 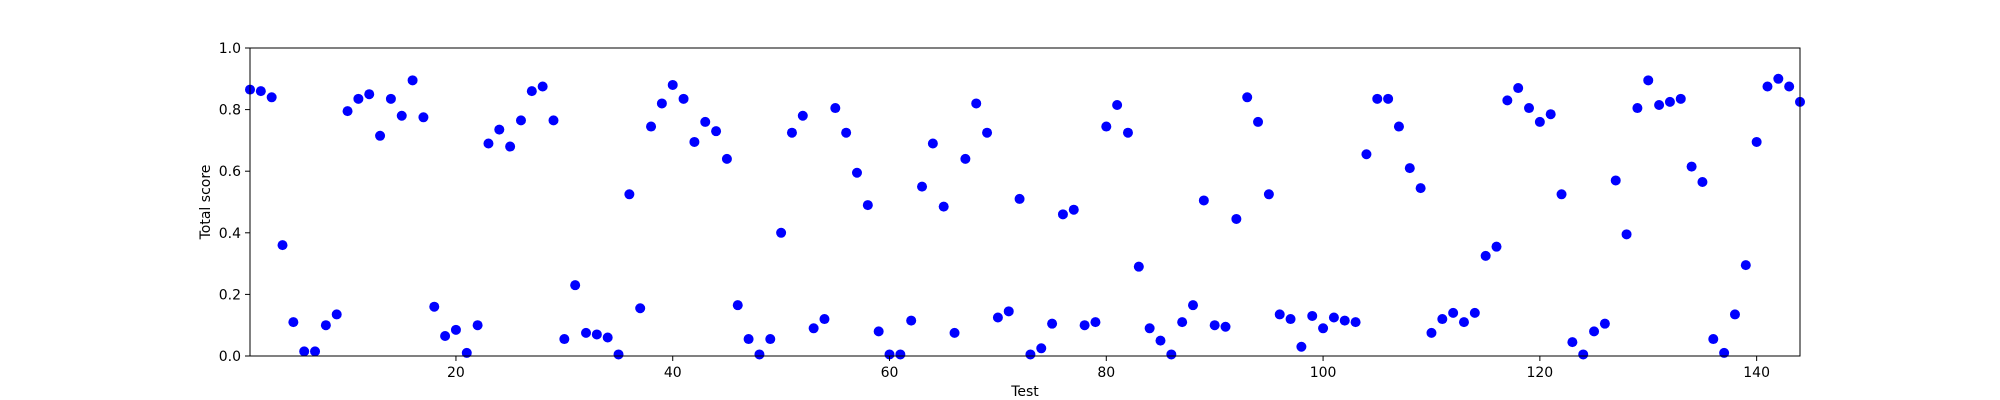 I want to click on y-tick-label: 0.8, so click(x=230, y=111).